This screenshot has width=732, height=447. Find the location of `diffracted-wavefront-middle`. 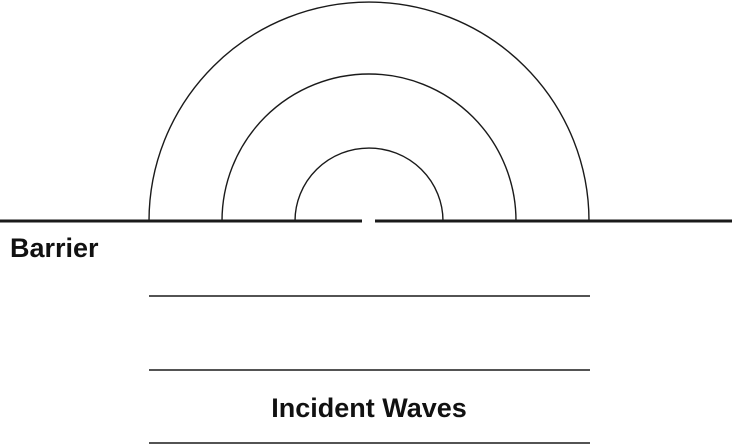

diffracted-wavefront-middle is located at coordinates (369, 147).